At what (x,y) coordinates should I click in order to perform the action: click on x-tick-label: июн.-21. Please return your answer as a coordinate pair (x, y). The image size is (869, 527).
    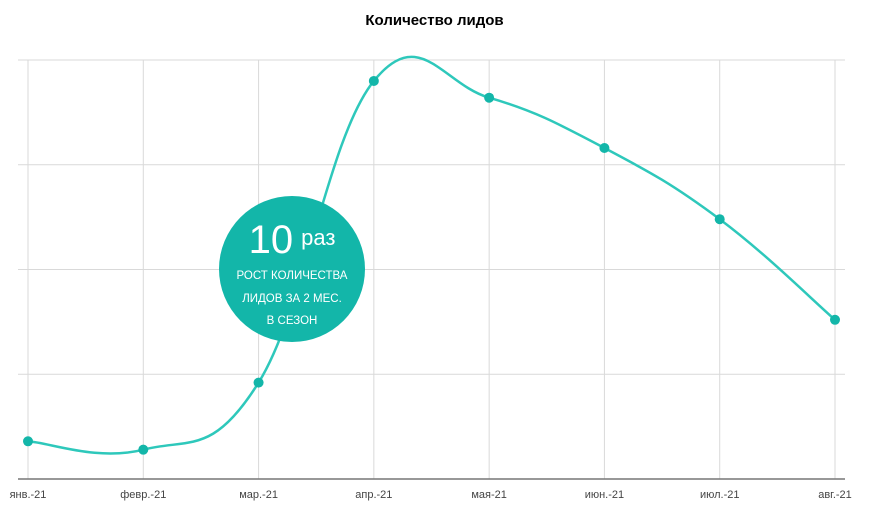
    Looking at the image, I should click on (604, 495).